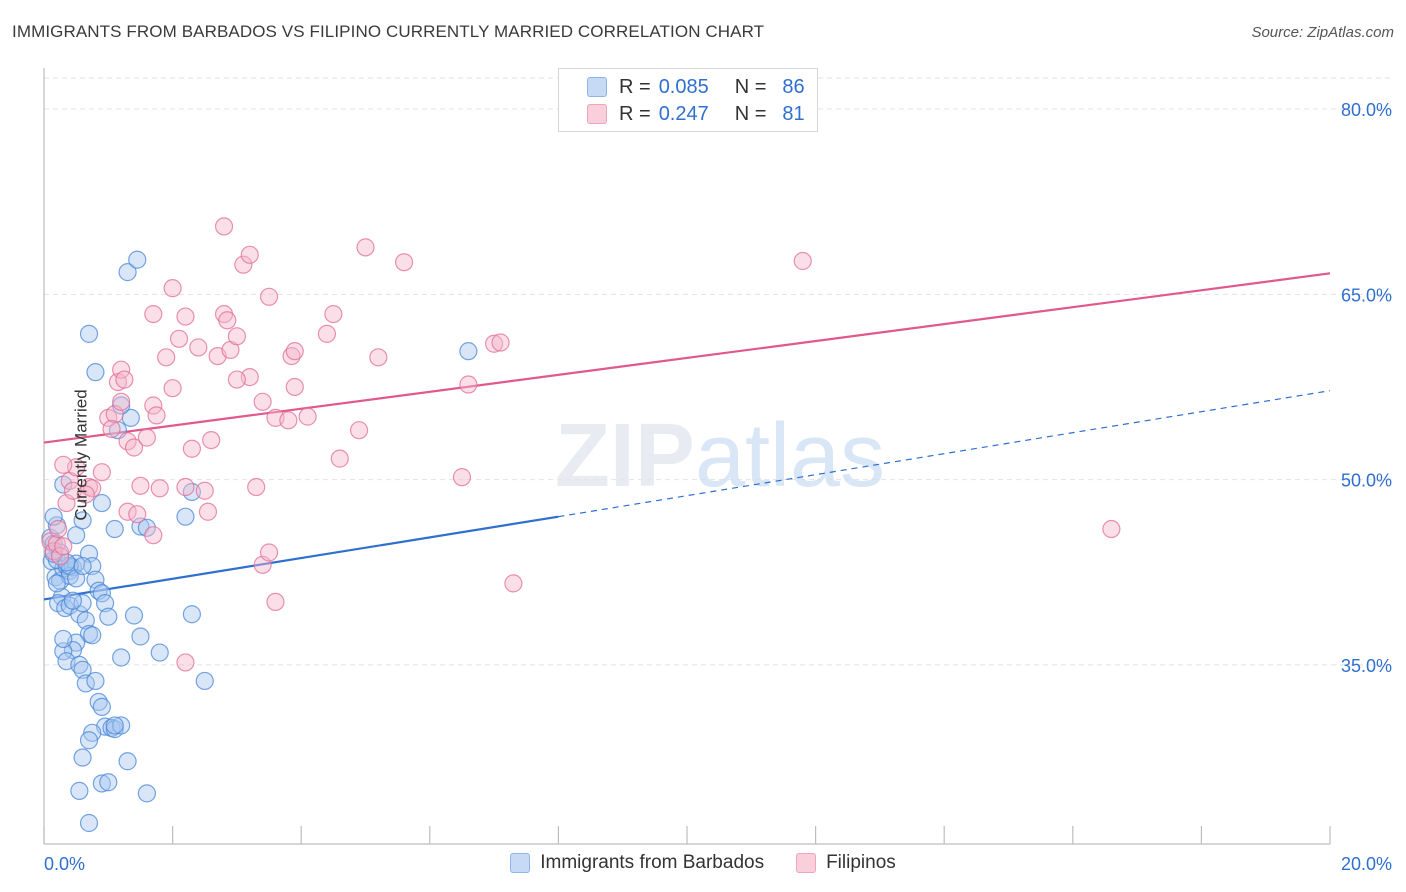 This screenshot has height=892, width=1406. I want to click on y-tick-label: 35.0%, so click(1366, 666).